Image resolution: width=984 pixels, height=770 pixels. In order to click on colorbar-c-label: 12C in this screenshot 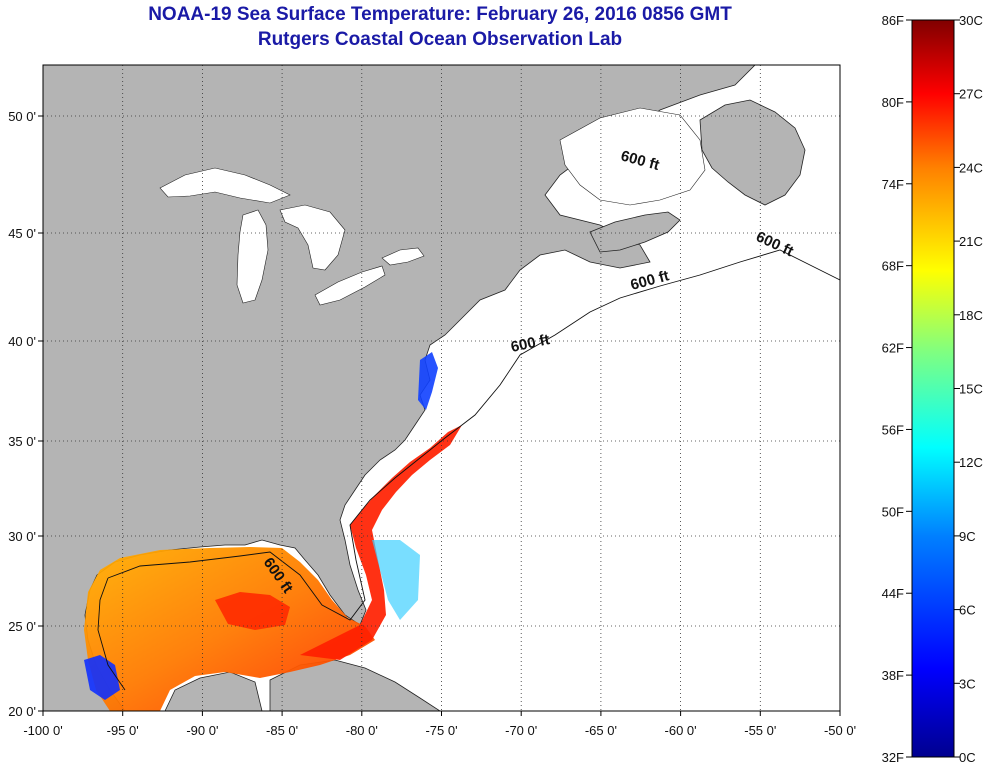, I will do `click(971, 462)`.